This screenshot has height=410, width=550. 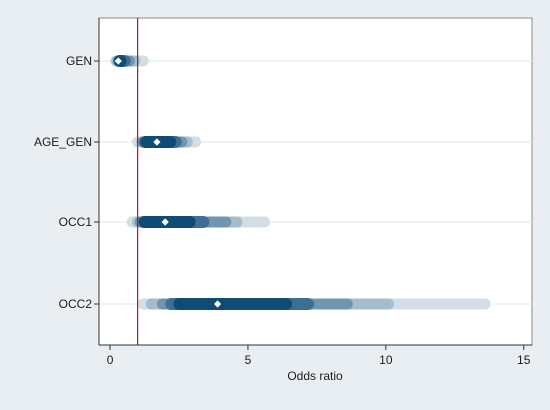 I want to click on x-axis-title: Odds ratio, so click(x=315, y=376).